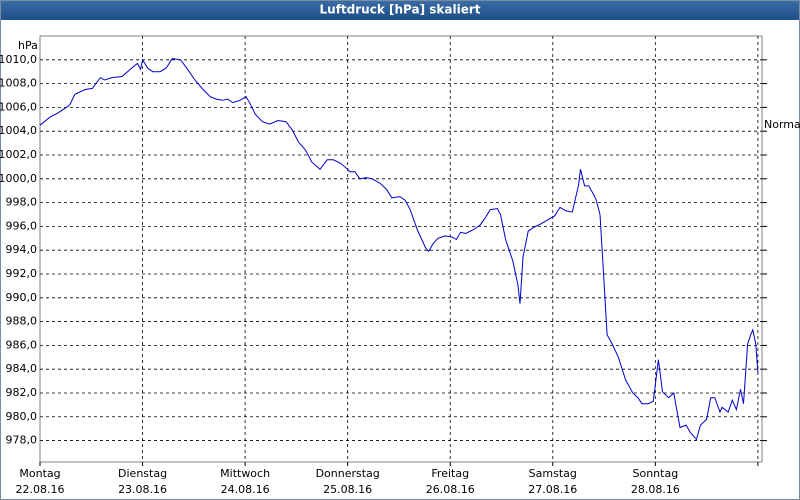 Image resolution: width=800 pixels, height=500 pixels. I want to click on x-tick-label: Sonntag, so click(655, 473).